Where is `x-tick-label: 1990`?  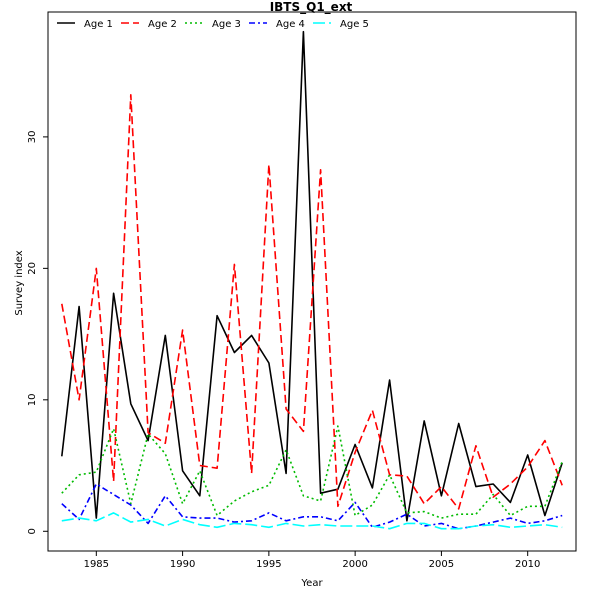
x-tick-label: 1990 is located at coordinates (182, 564).